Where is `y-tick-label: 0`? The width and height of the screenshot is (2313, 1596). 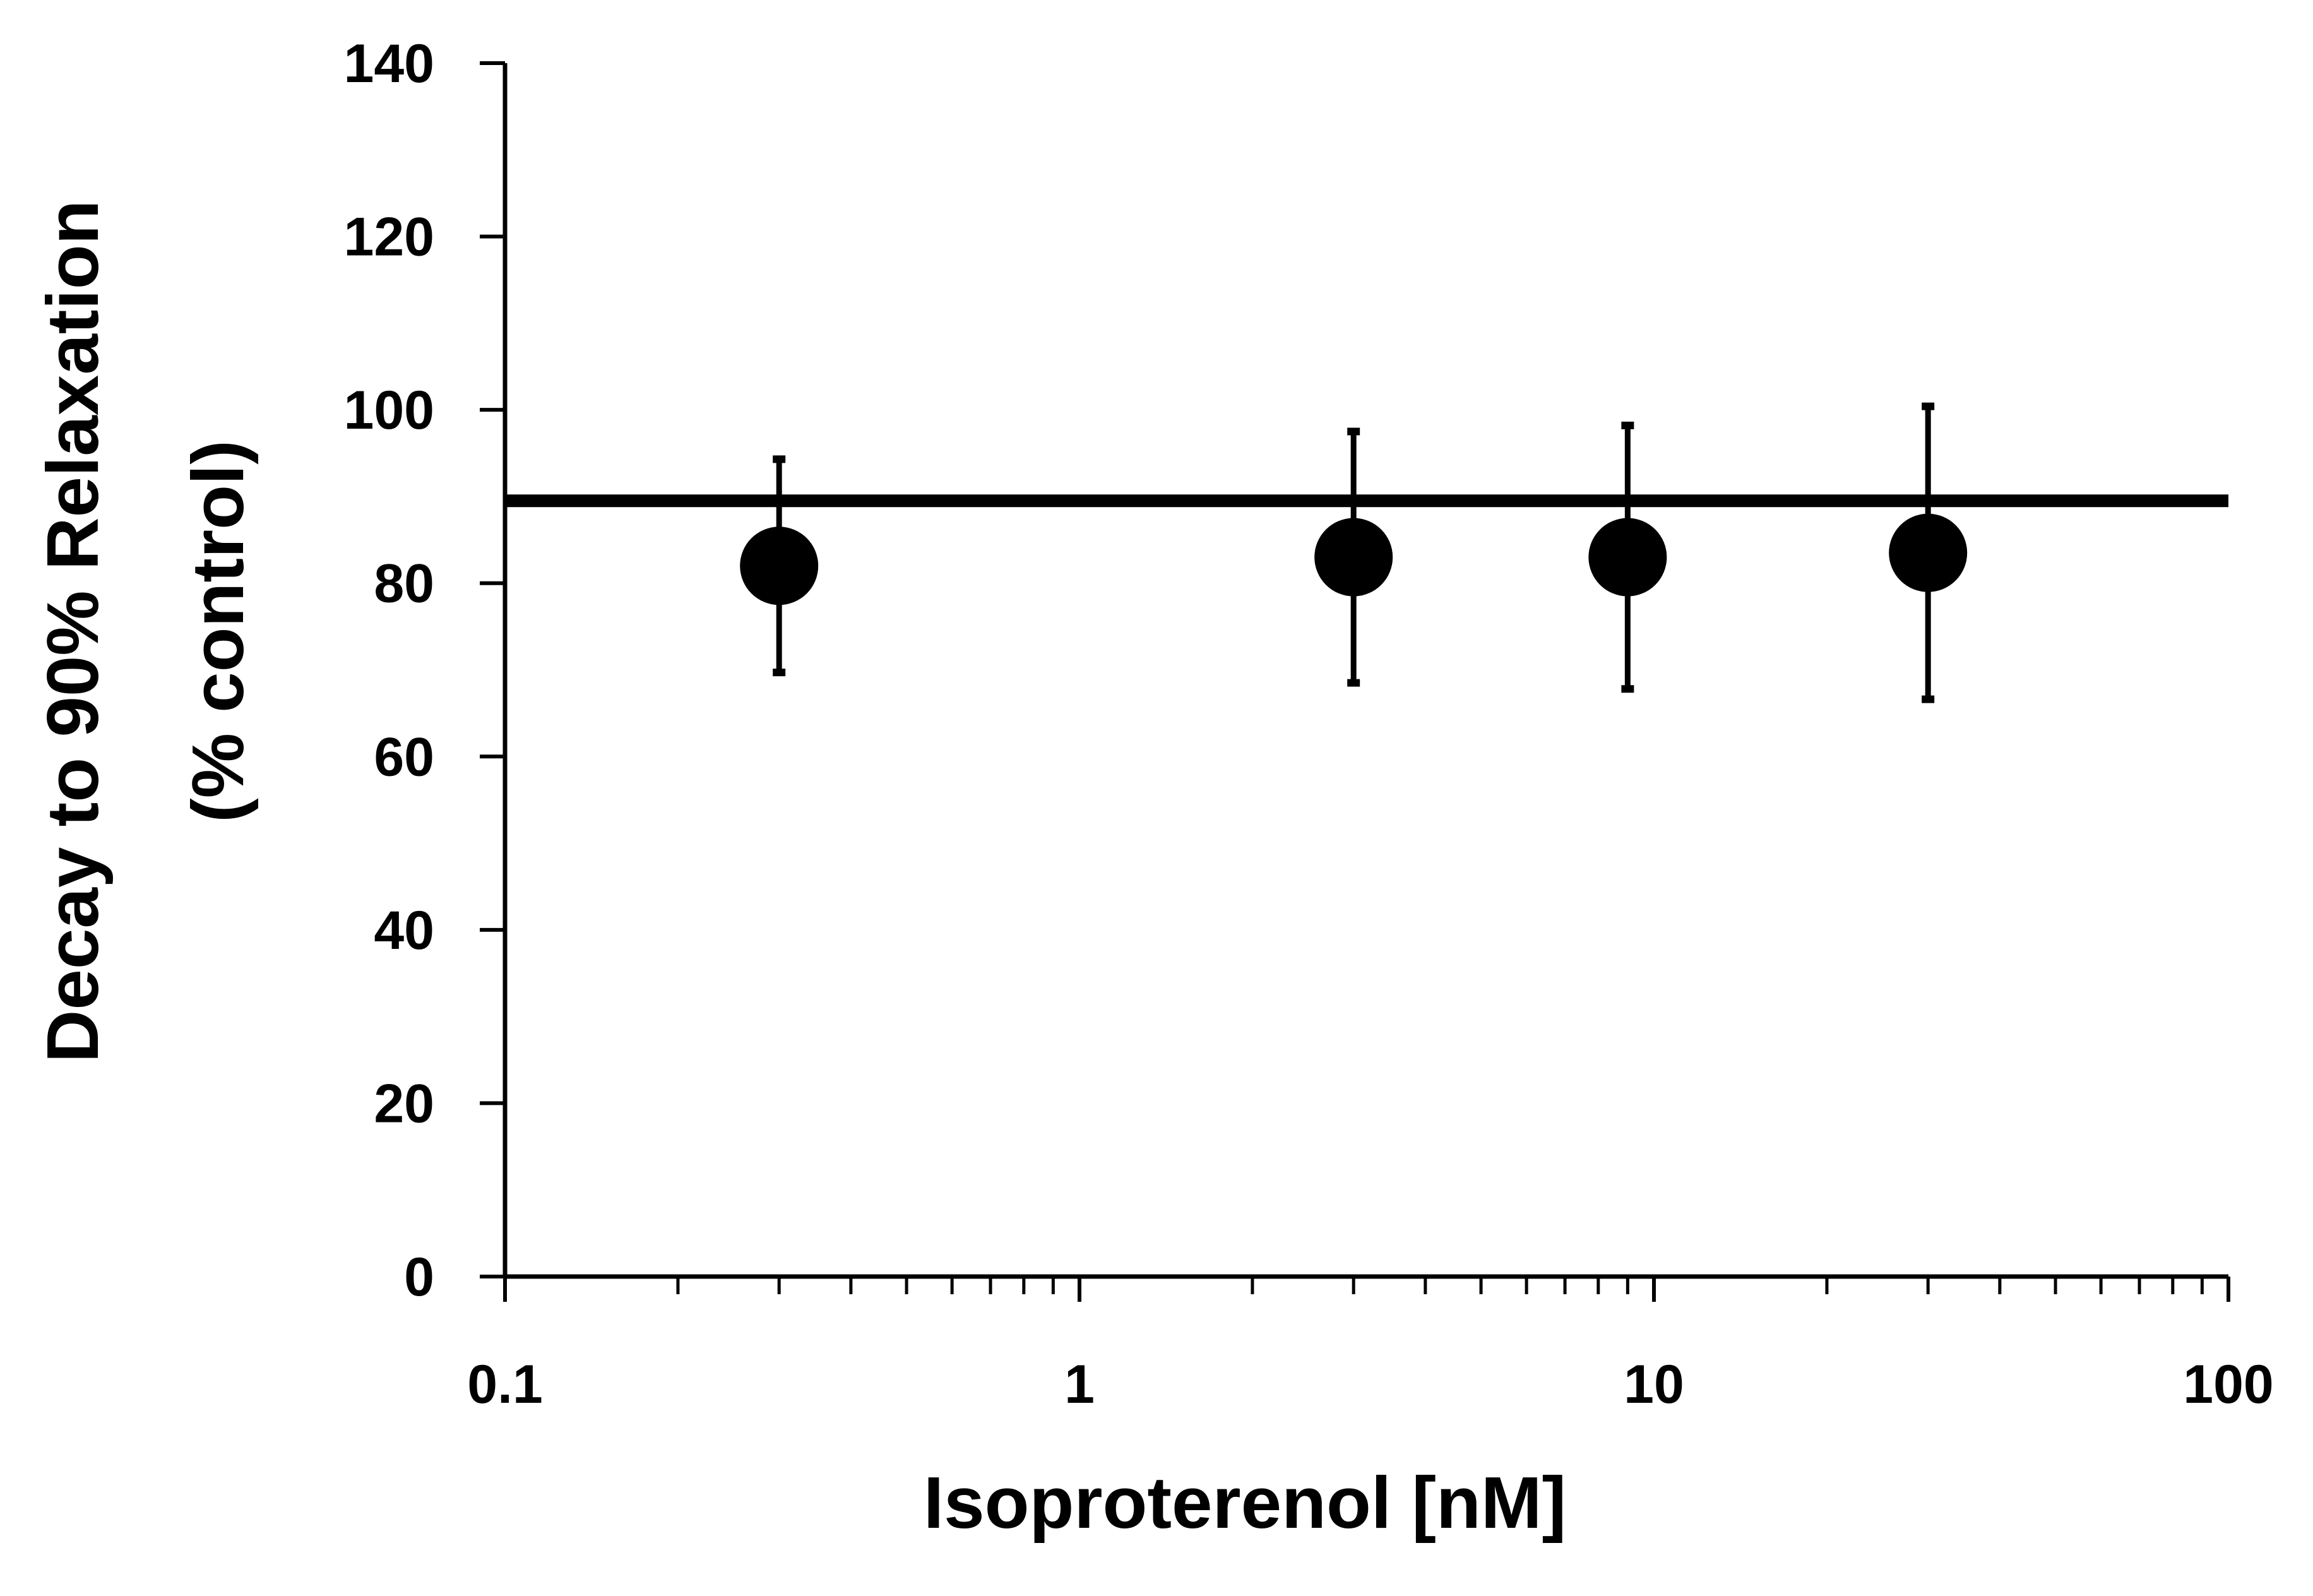
y-tick-label: 0 is located at coordinates (419, 1277).